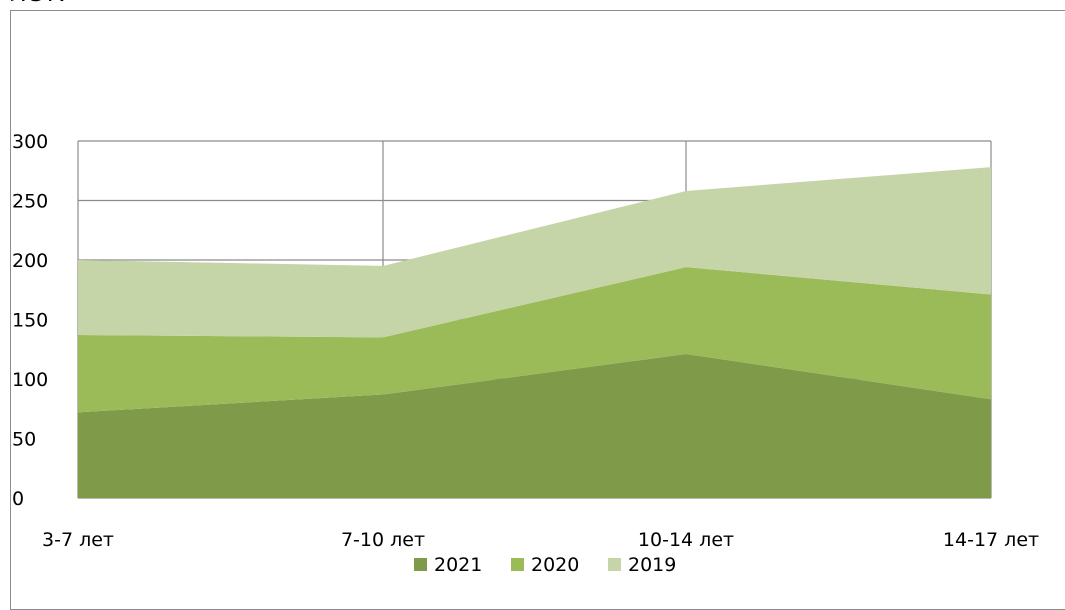  What do you see at coordinates (686, 540) in the screenshot?
I see `x-tick-label: 10-14 лет` at bounding box center [686, 540].